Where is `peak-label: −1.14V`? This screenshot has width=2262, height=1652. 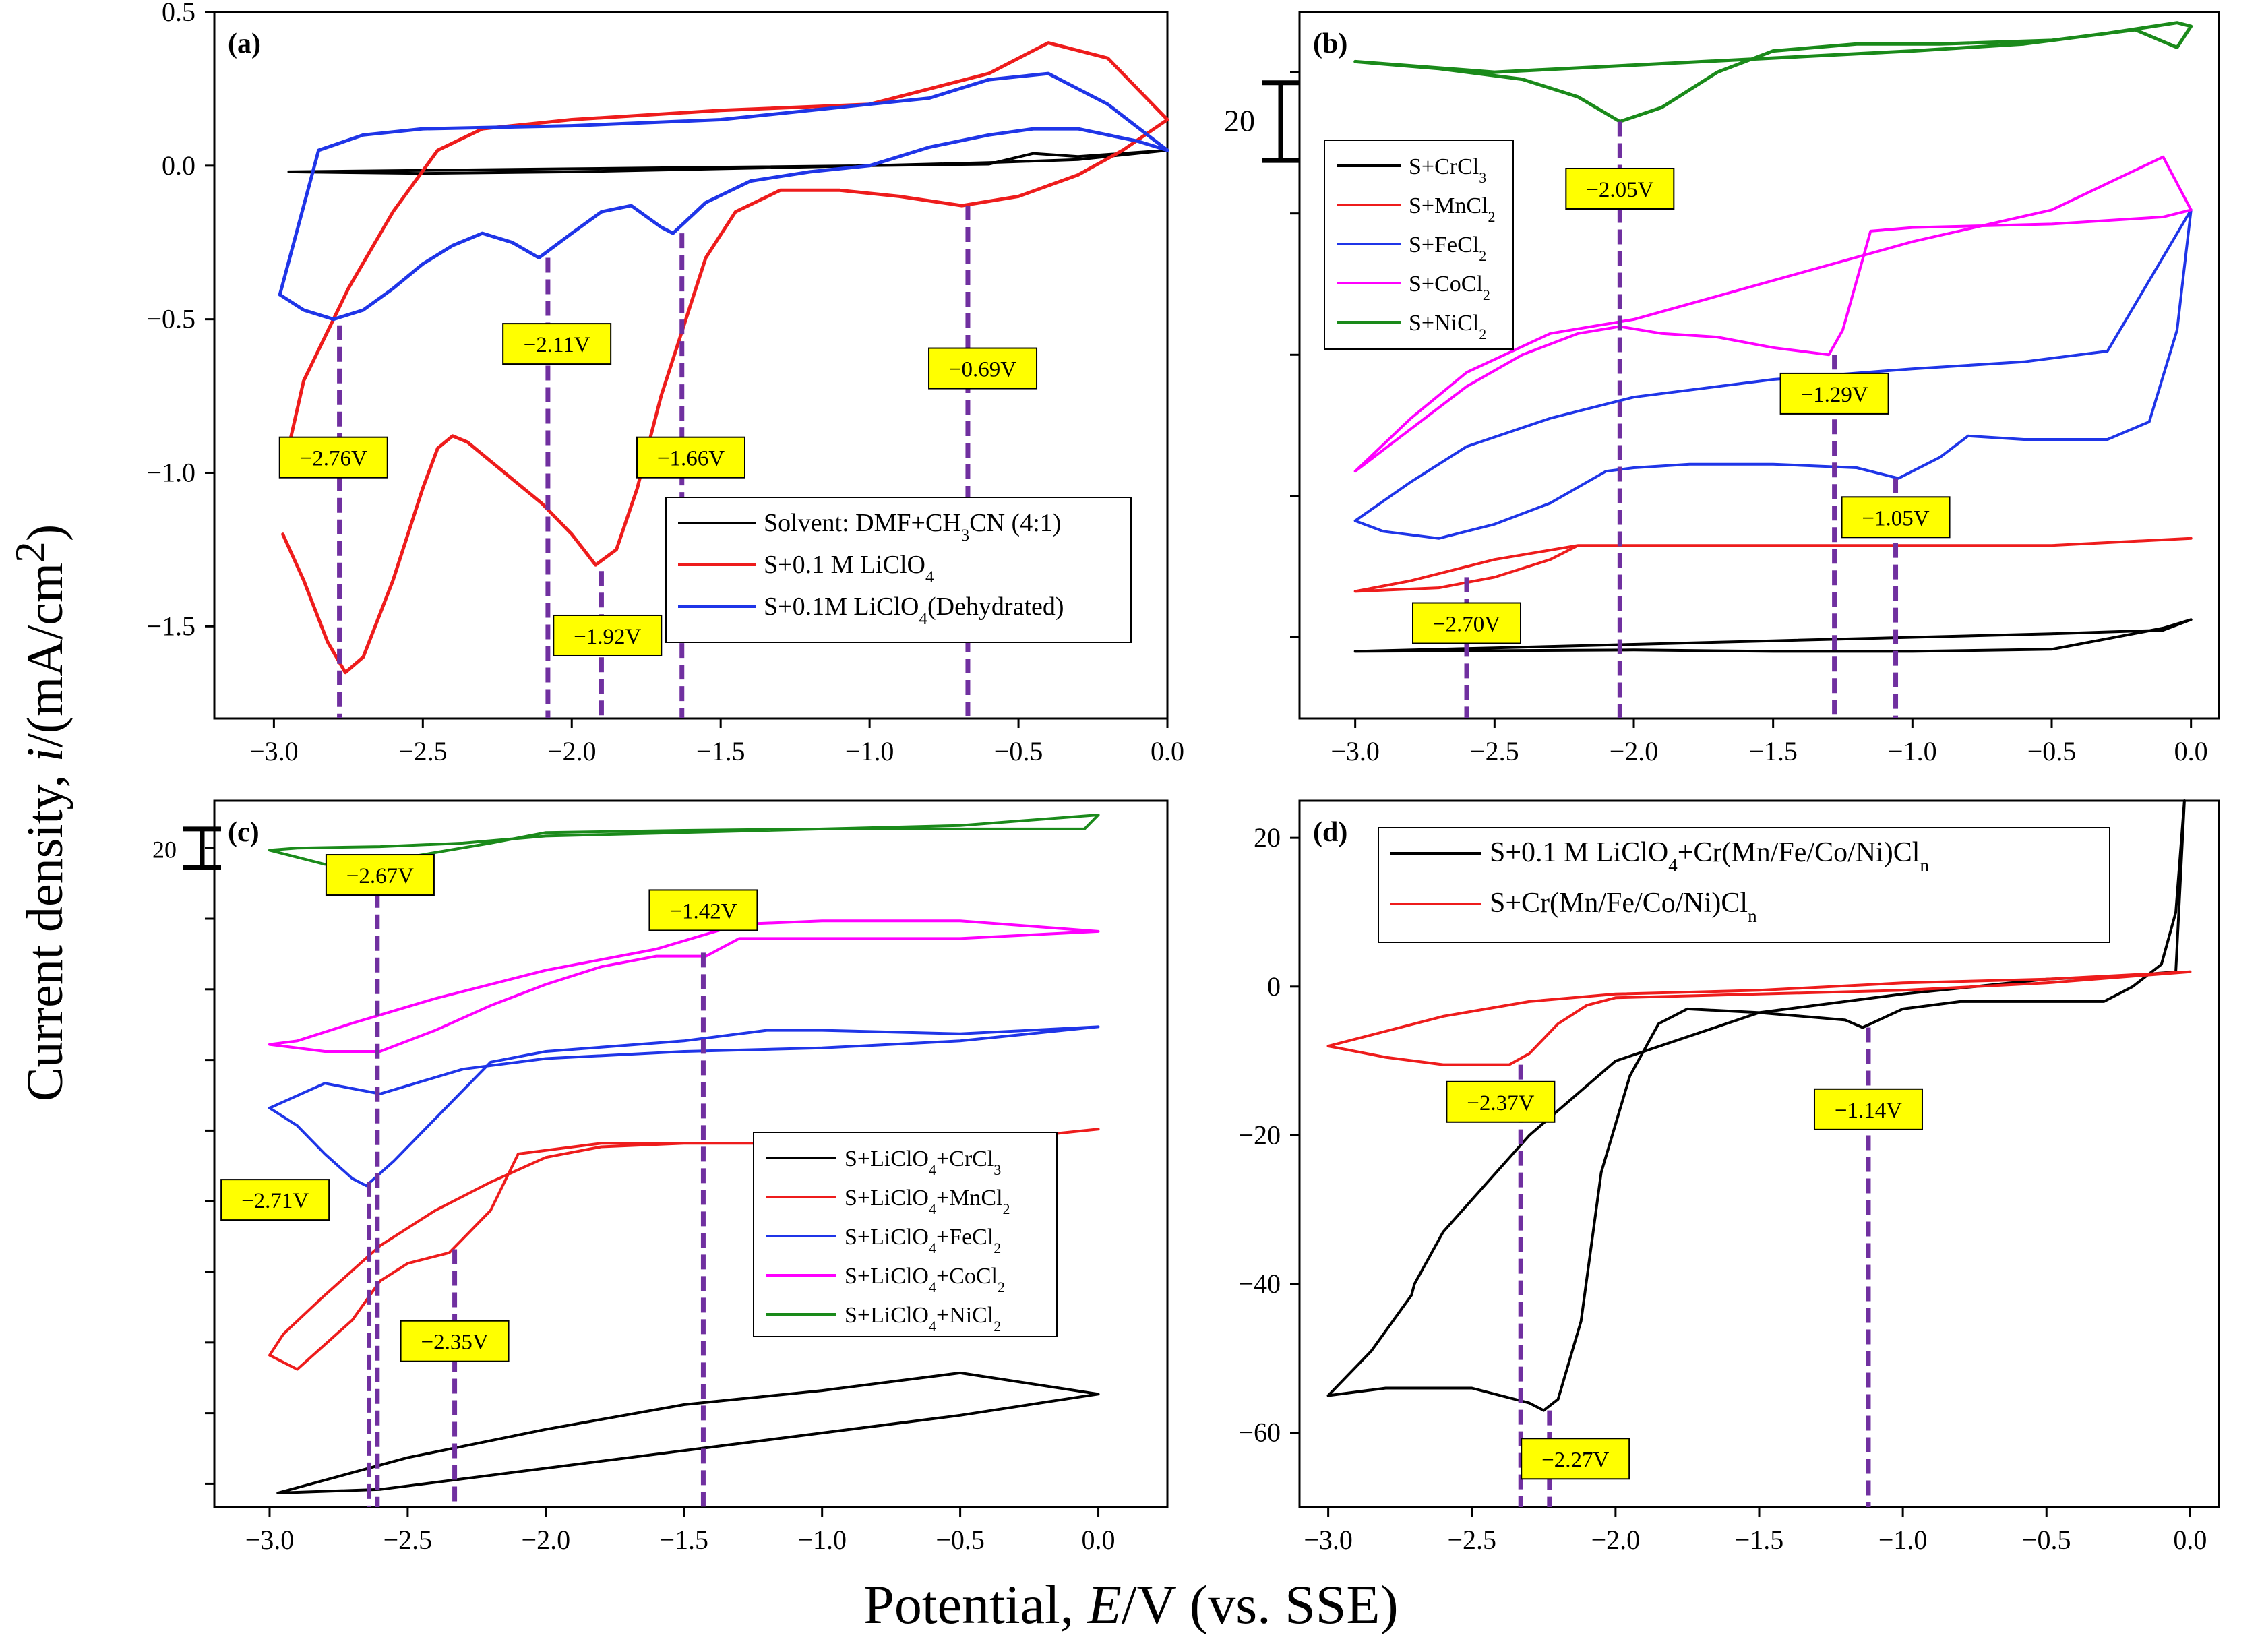
peak-label: −1.14V is located at coordinates (1868, 1111).